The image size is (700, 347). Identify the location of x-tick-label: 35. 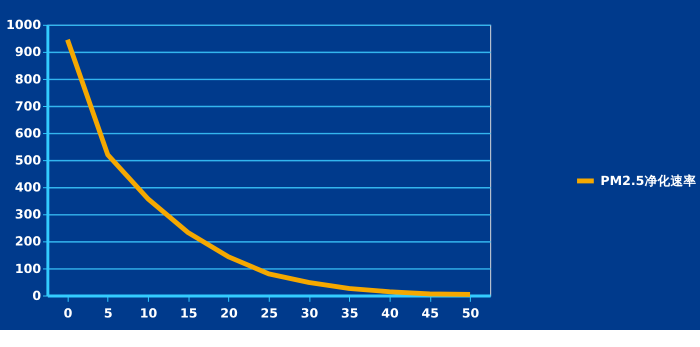
(350, 312).